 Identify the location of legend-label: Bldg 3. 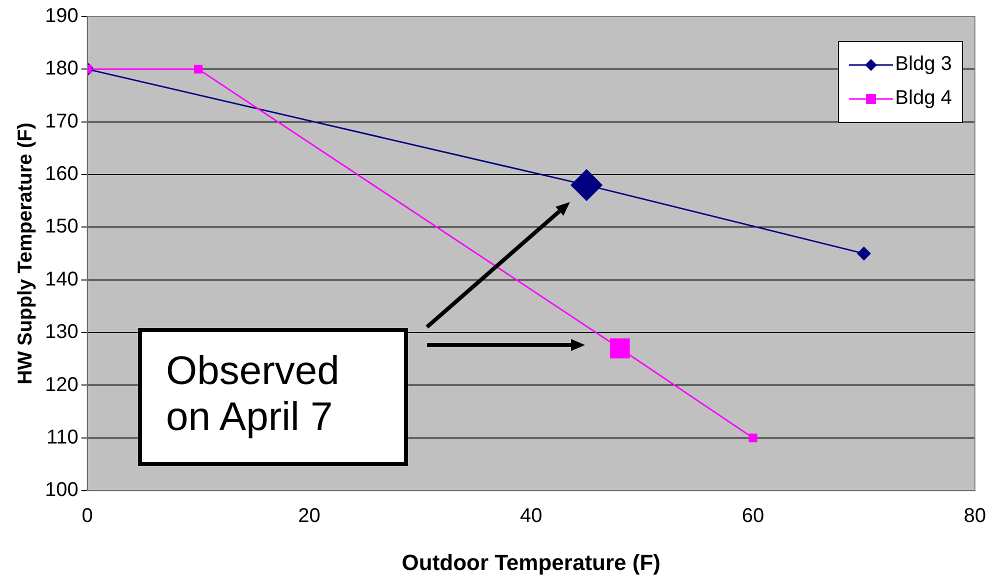
(923, 64).